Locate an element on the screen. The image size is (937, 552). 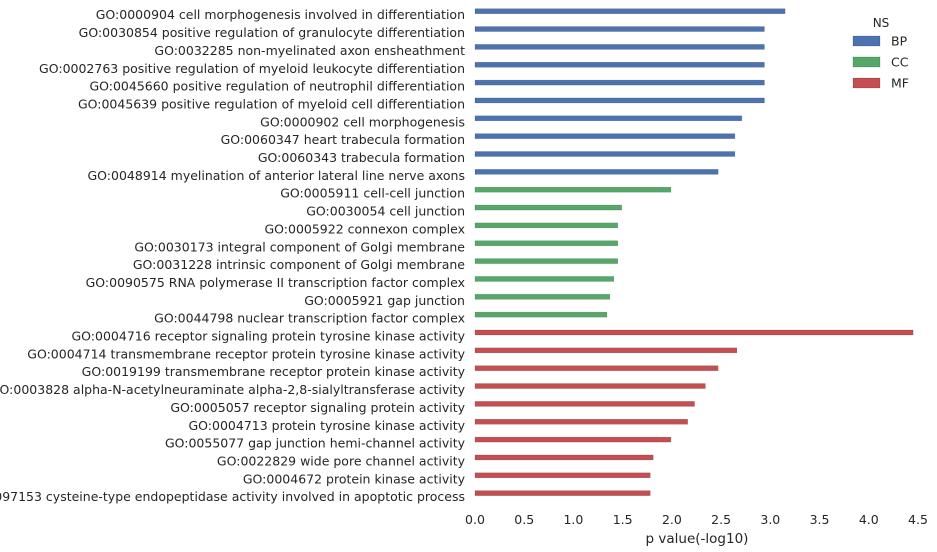
category-label: GO:0005921 gap junction is located at coordinates (384, 300).